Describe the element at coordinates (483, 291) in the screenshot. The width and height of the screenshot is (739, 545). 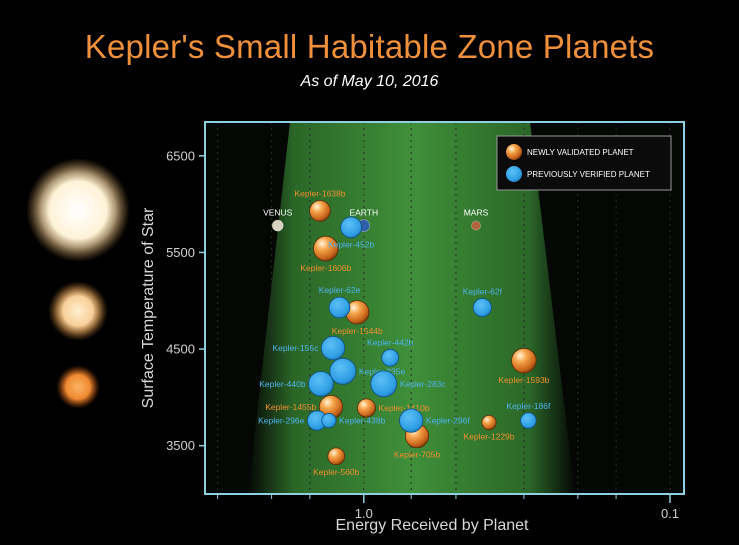
I see `planet-label: Kepler-62f` at that location.